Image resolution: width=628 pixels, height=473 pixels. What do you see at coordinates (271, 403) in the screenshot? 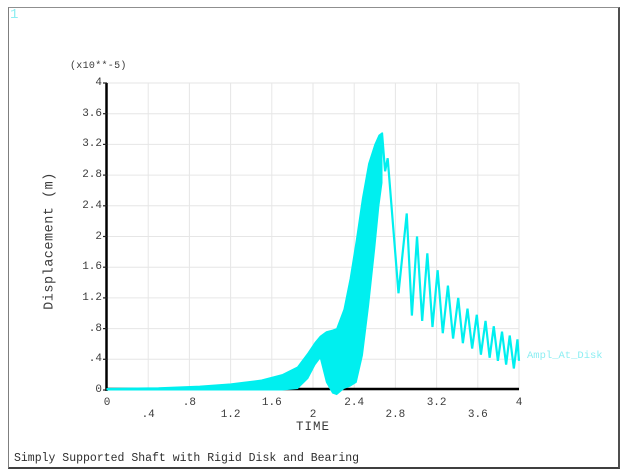
I see `x-tick-label: 1.6` at bounding box center [271, 403].